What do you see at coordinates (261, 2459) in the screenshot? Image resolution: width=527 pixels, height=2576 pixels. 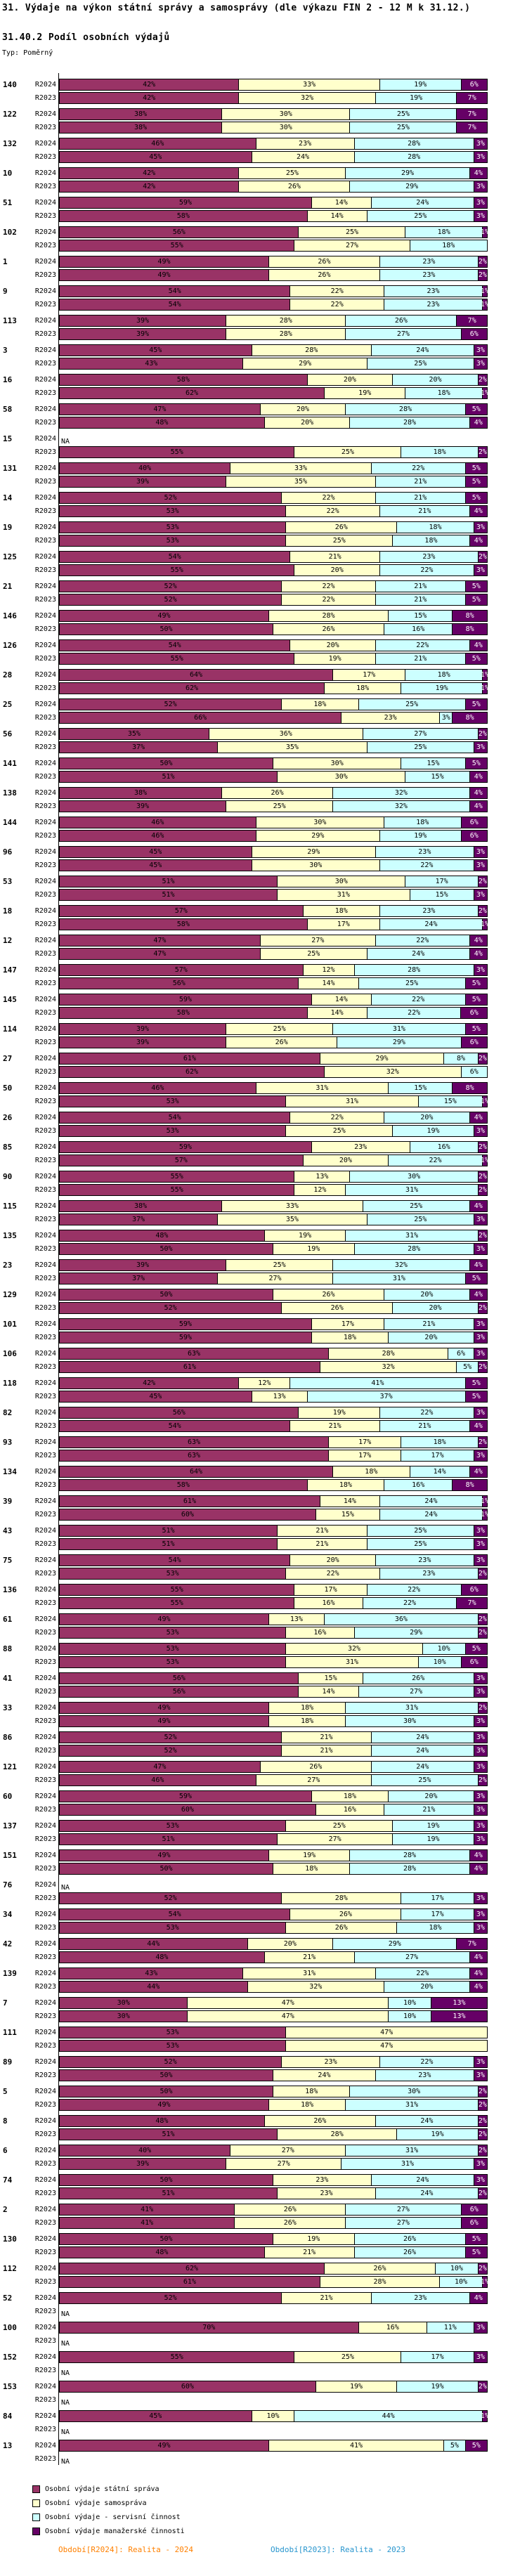 I see `bar-line-r2023: R2023 NA` at bounding box center [261, 2459].